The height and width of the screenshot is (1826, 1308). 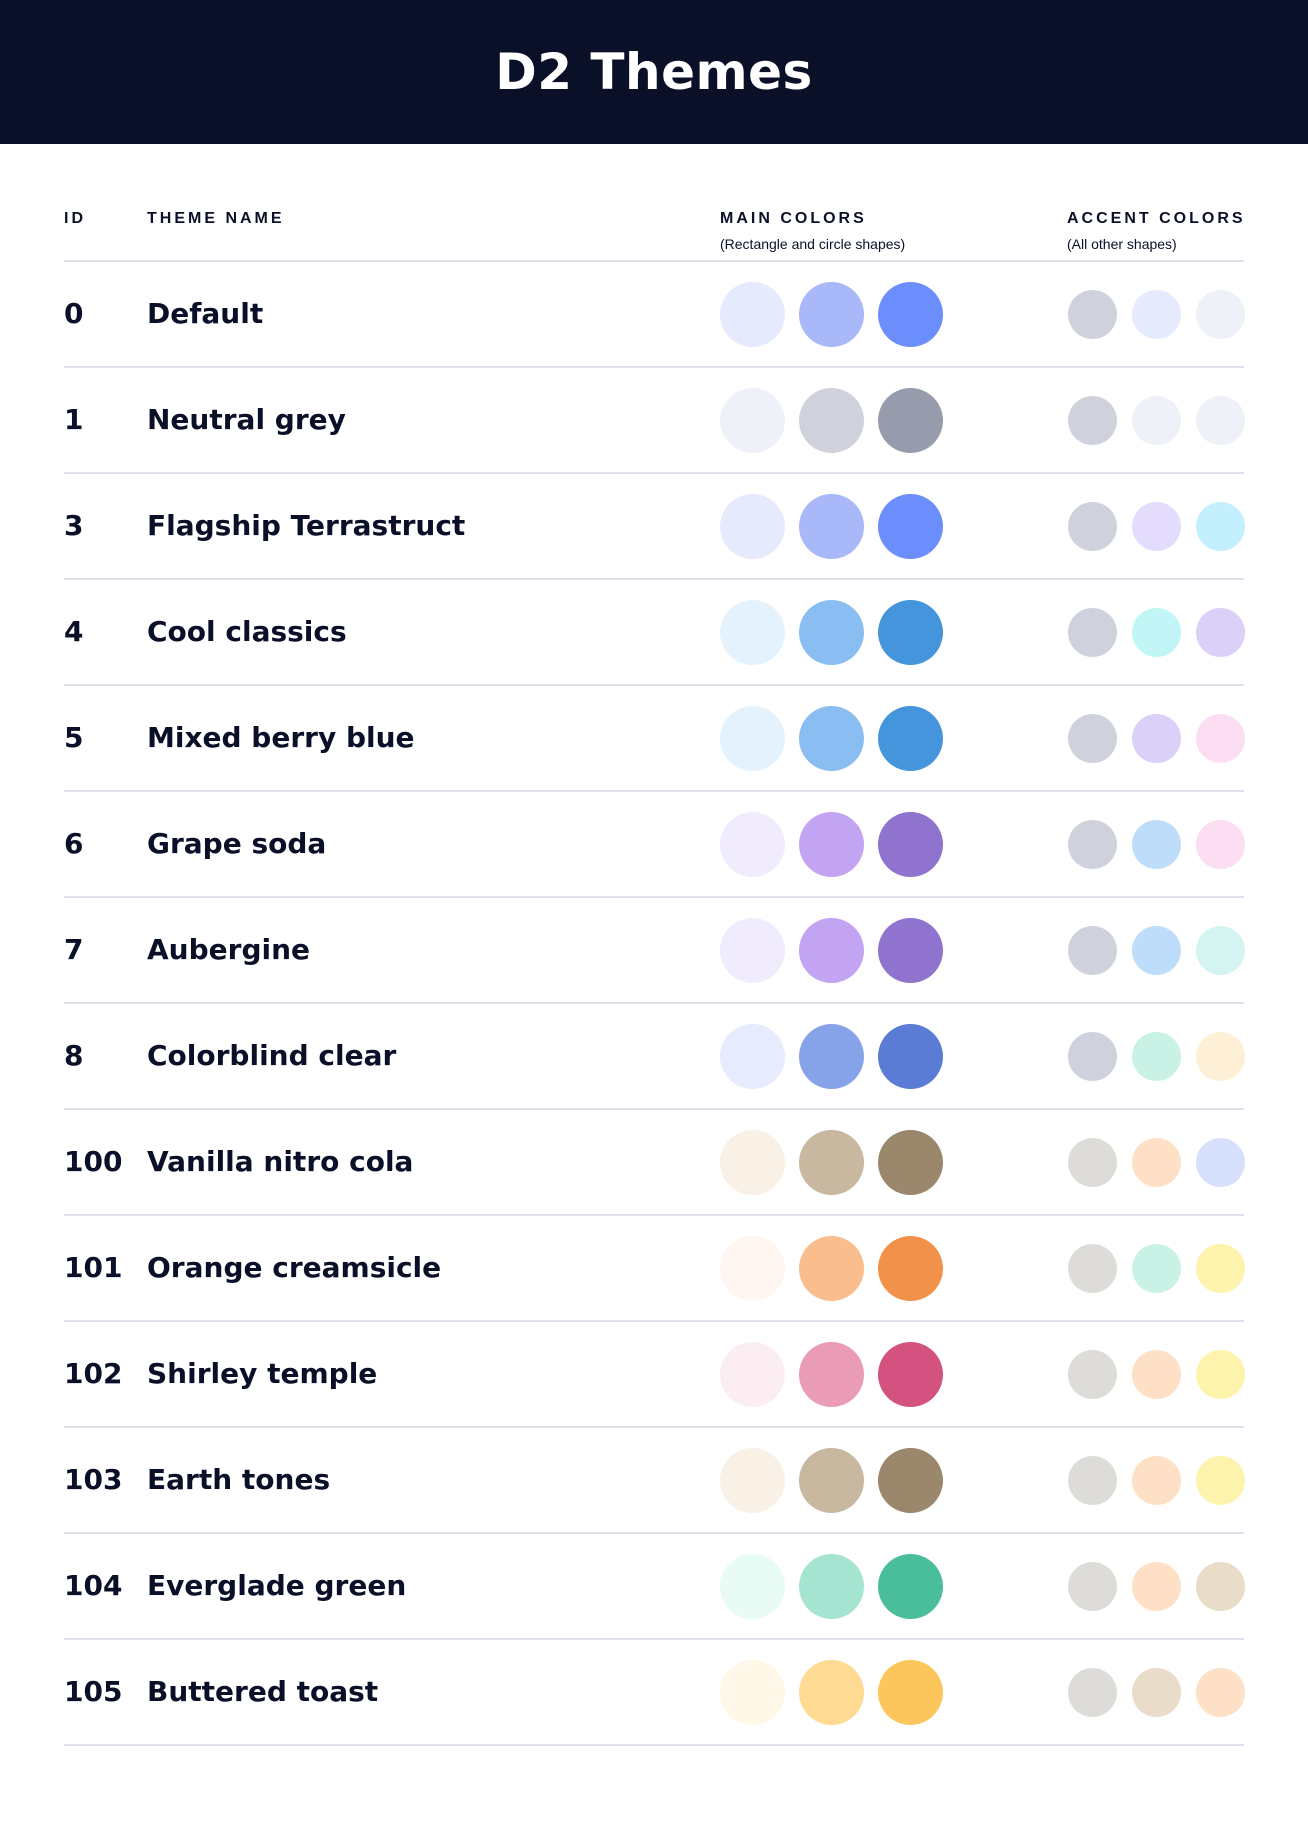 I want to click on theme-row: 102 Shirley temple, so click(x=654, y=1375).